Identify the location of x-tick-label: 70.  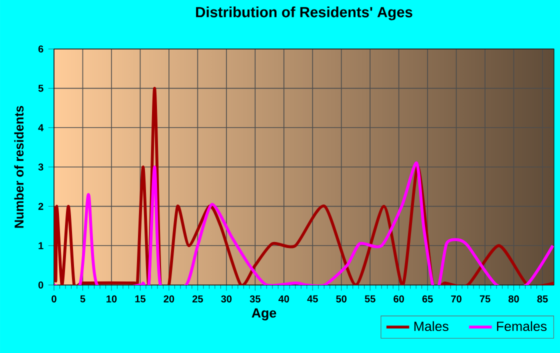
(456, 298).